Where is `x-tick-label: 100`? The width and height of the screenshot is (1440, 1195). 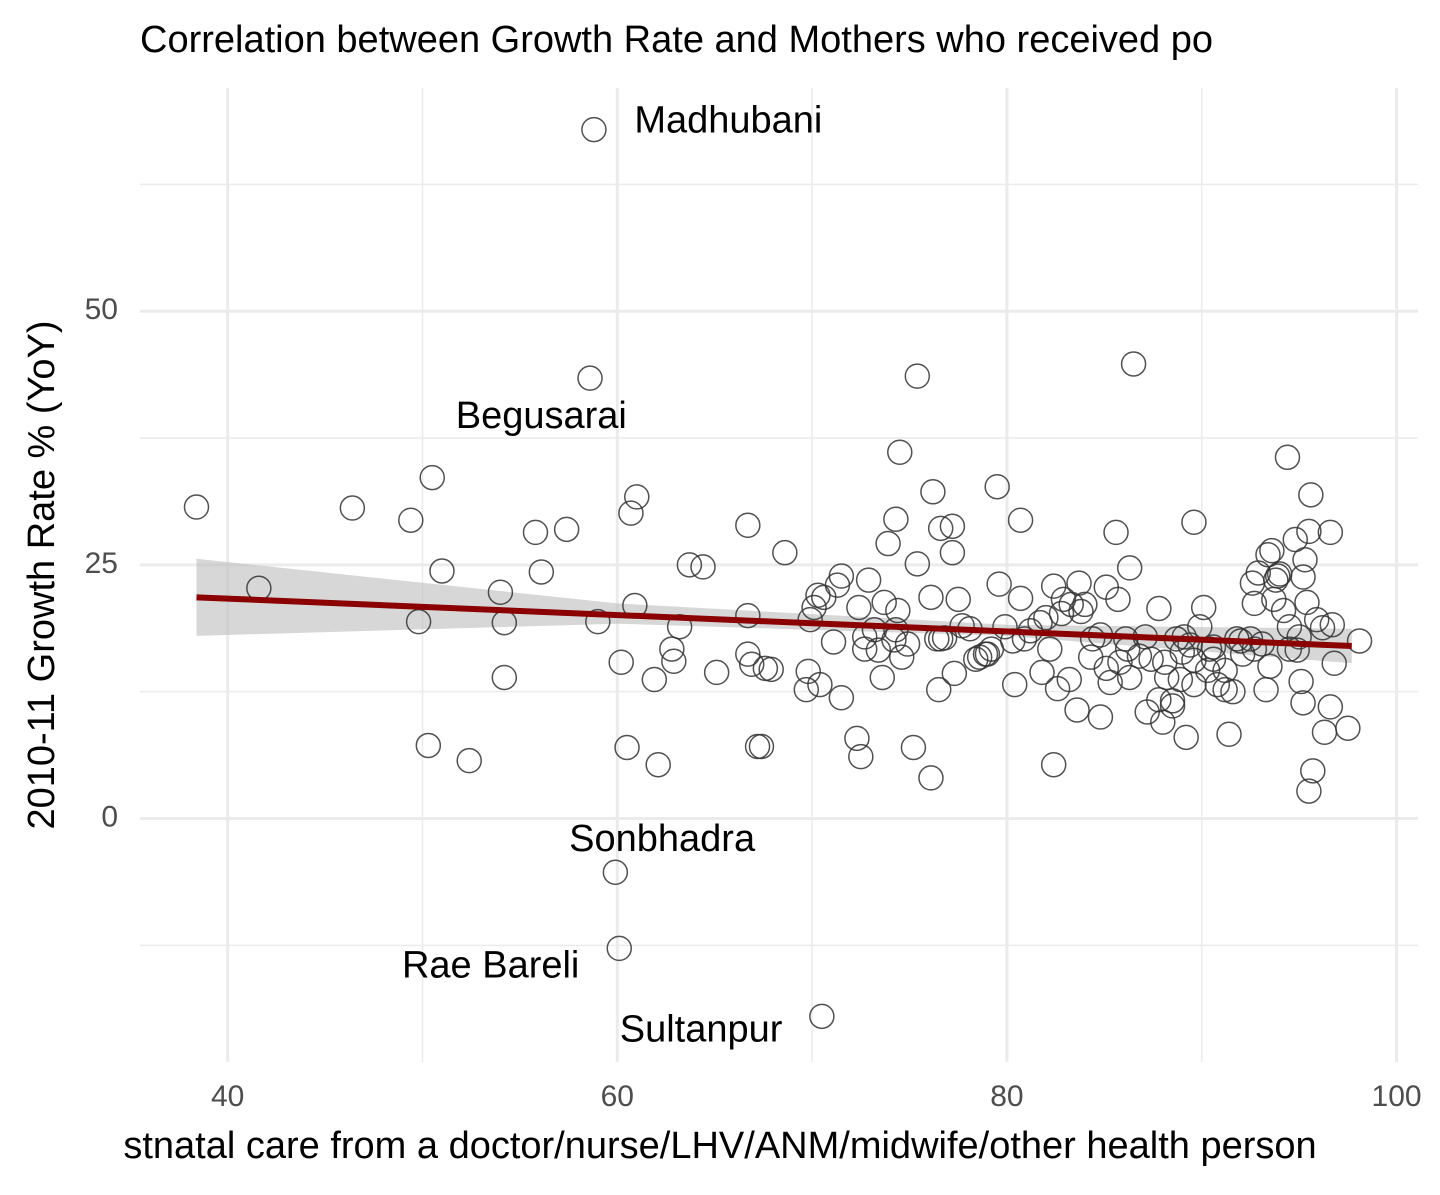 x-tick-label: 100 is located at coordinates (1397, 1096).